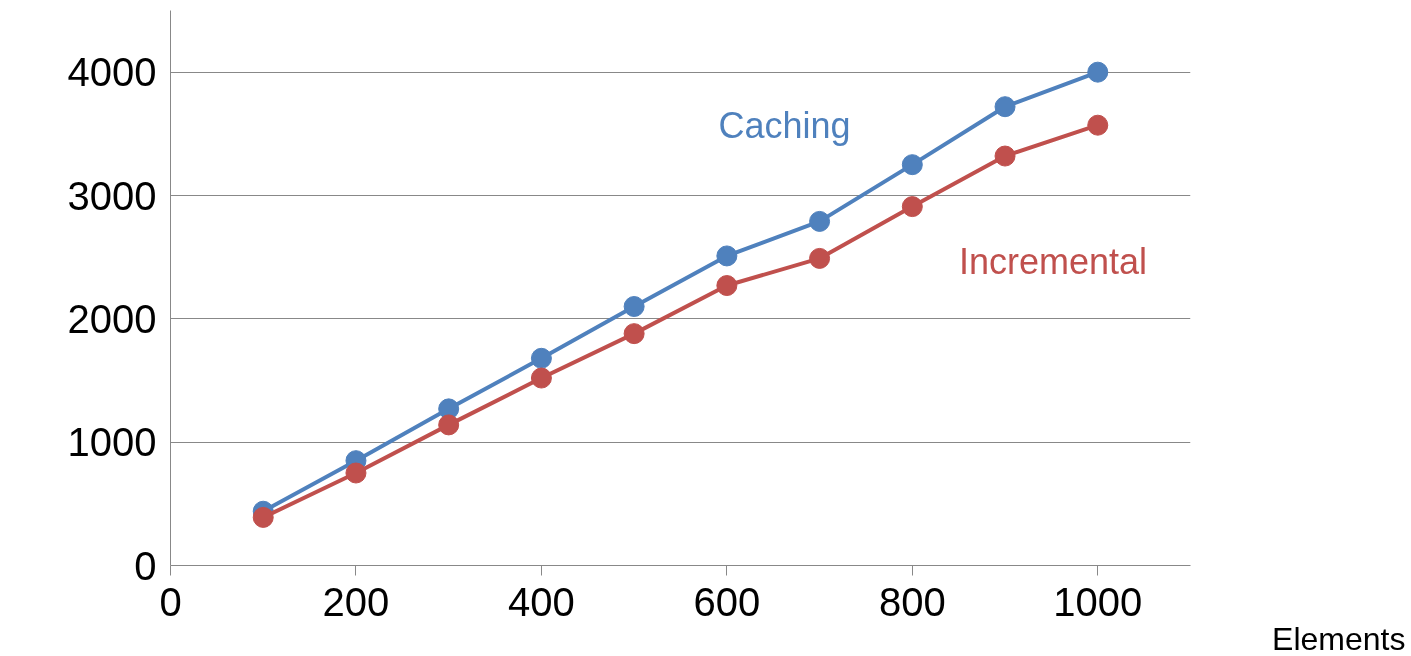 This screenshot has width=1411, height=656. What do you see at coordinates (1053, 261) in the screenshot?
I see `series-label: Incremental` at bounding box center [1053, 261].